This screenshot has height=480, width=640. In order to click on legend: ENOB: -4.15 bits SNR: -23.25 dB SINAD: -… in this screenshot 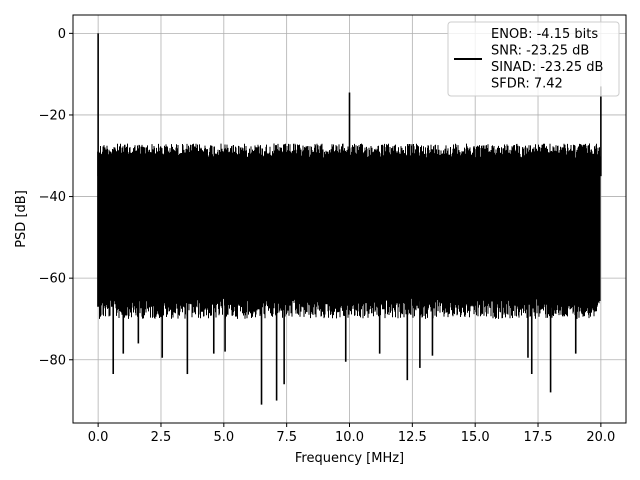, I will do `click(533, 59)`.